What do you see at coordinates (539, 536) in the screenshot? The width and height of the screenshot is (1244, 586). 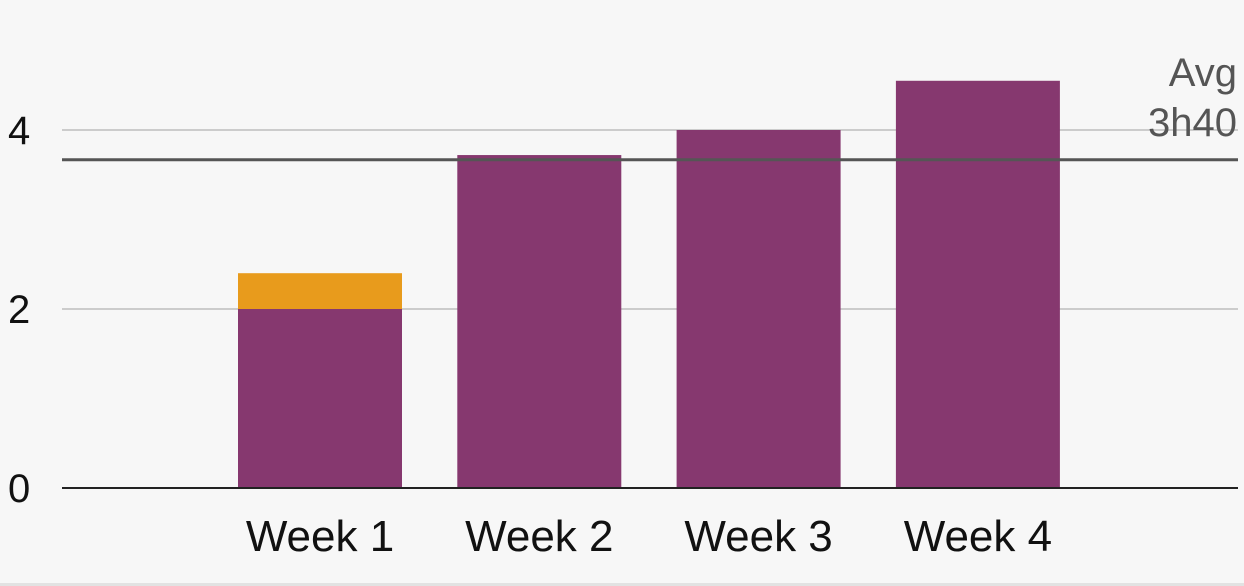 I see `x-tick-label: Week 2` at bounding box center [539, 536].